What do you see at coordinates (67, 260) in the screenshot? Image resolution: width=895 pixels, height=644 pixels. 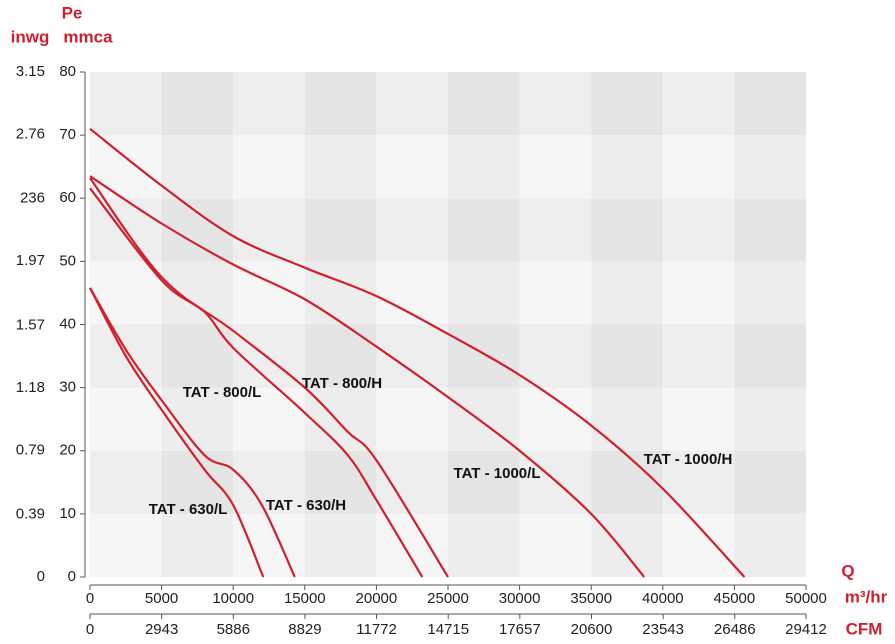 I see `y-tick-label: 50` at bounding box center [67, 260].